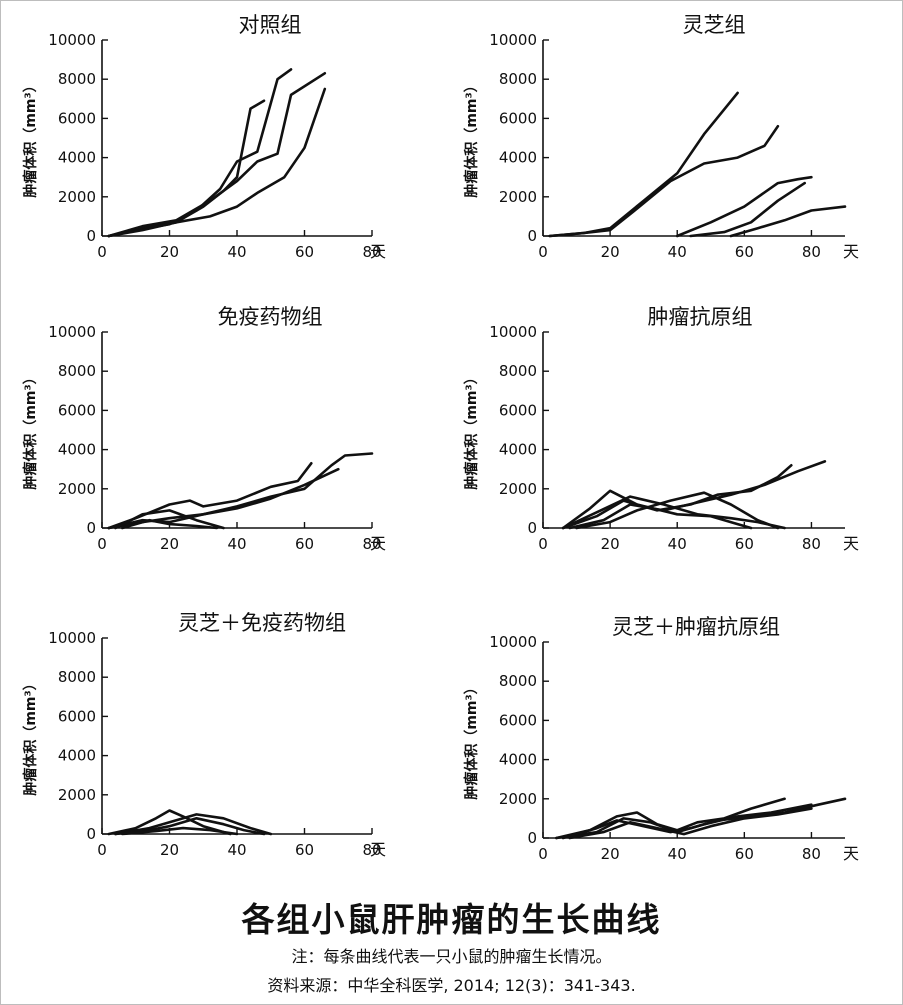 Image resolution: width=903 pixels, height=1005 pixels. What do you see at coordinates (714, 25) in the screenshot?
I see `panel-title: 灵芝组` at bounding box center [714, 25].